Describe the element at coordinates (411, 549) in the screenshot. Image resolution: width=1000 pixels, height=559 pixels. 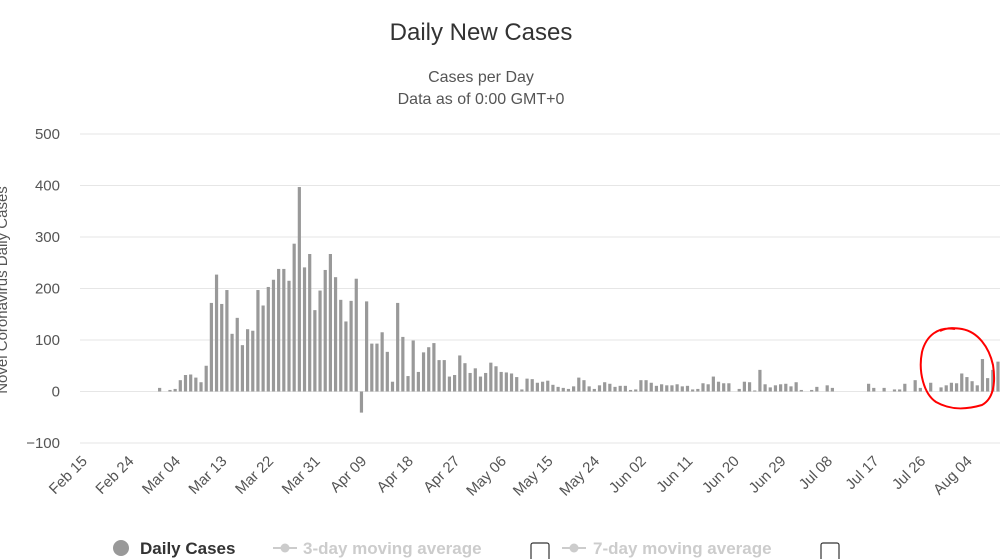
I see `legend-item-3-day-average: 3-day moving average` at that location.